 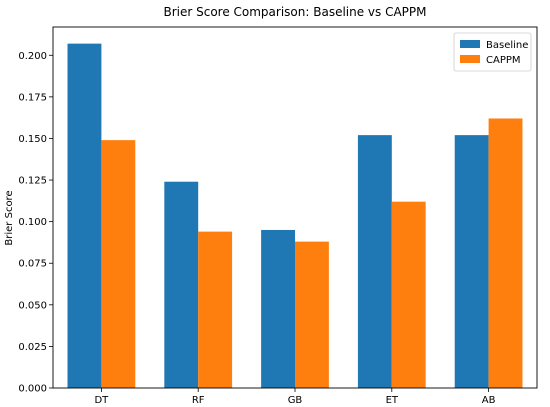 What do you see at coordinates (507, 45) in the screenshot?
I see `legend-label-baseline: Baseline` at bounding box center [507, 45].